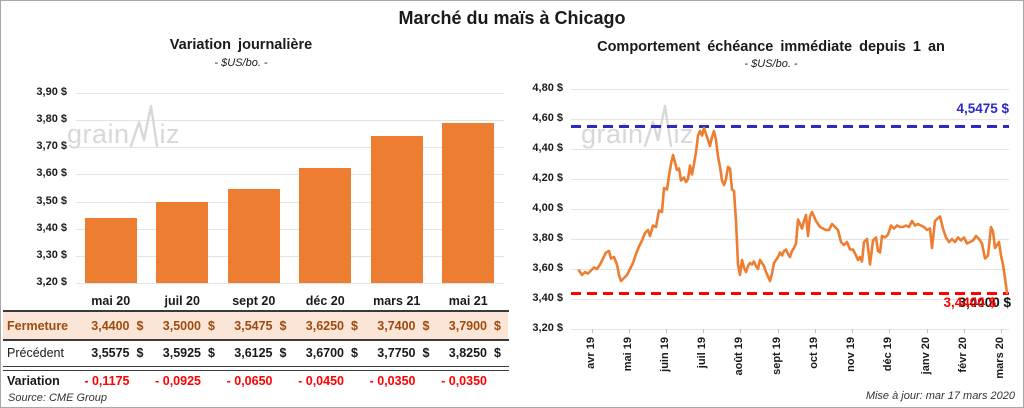 This screenshot has width=1024, height=408. I want to click on table-cell: 3,4400 $, so click(111, 326).